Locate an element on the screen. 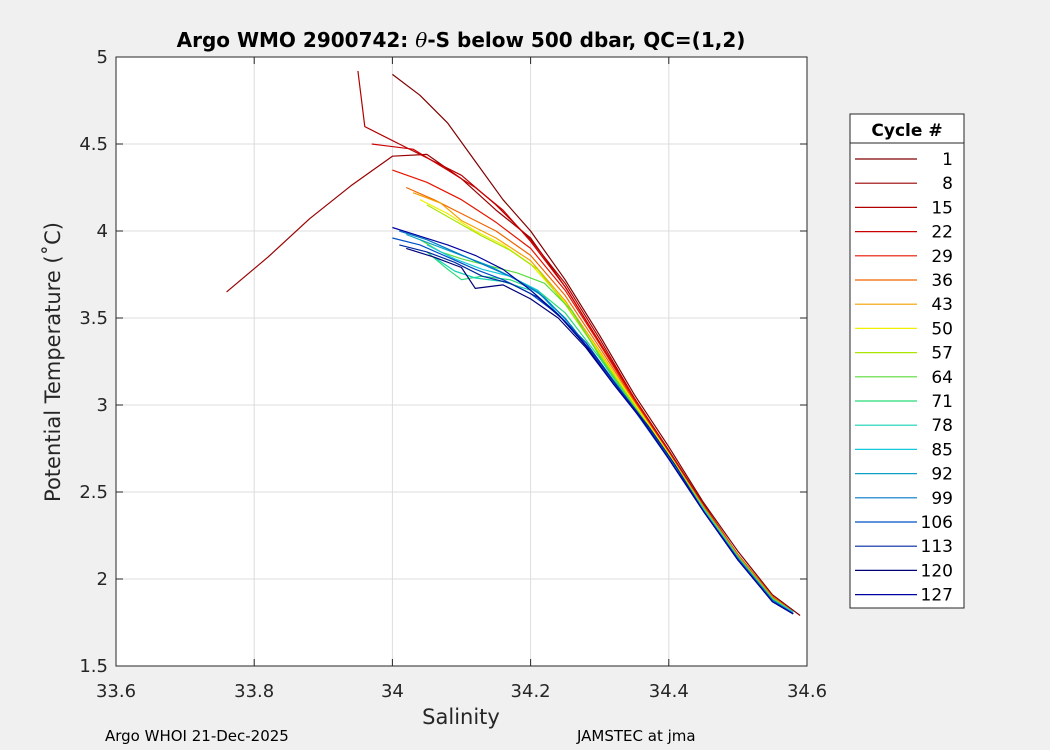 This screenshot has height=750, width=1050. x-tick-label: 34 is located at coordinates (392, 691).